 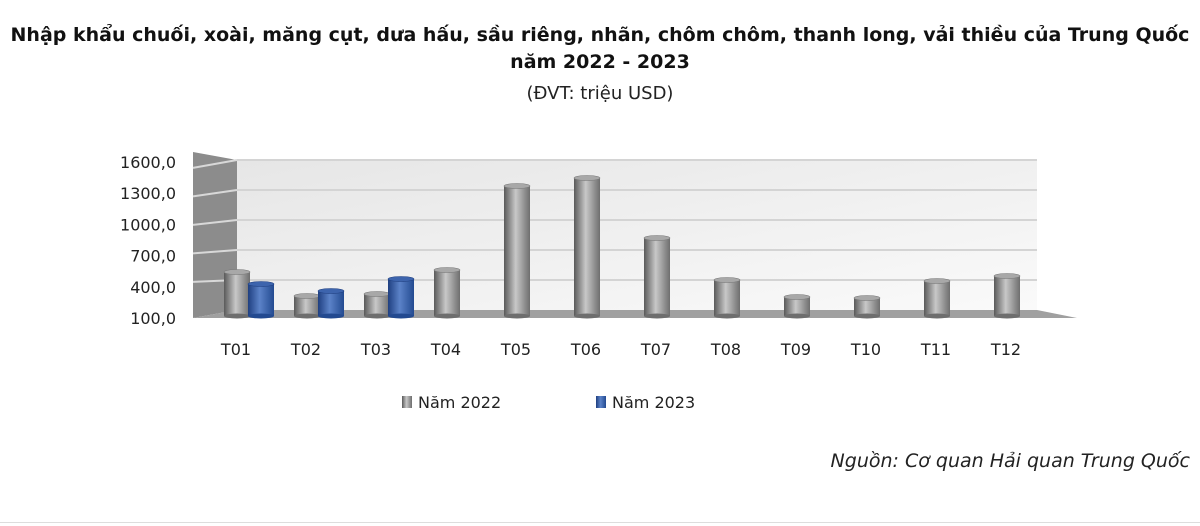 I want to click on y-tick-label: 700,0, so click(x=153, y=256).